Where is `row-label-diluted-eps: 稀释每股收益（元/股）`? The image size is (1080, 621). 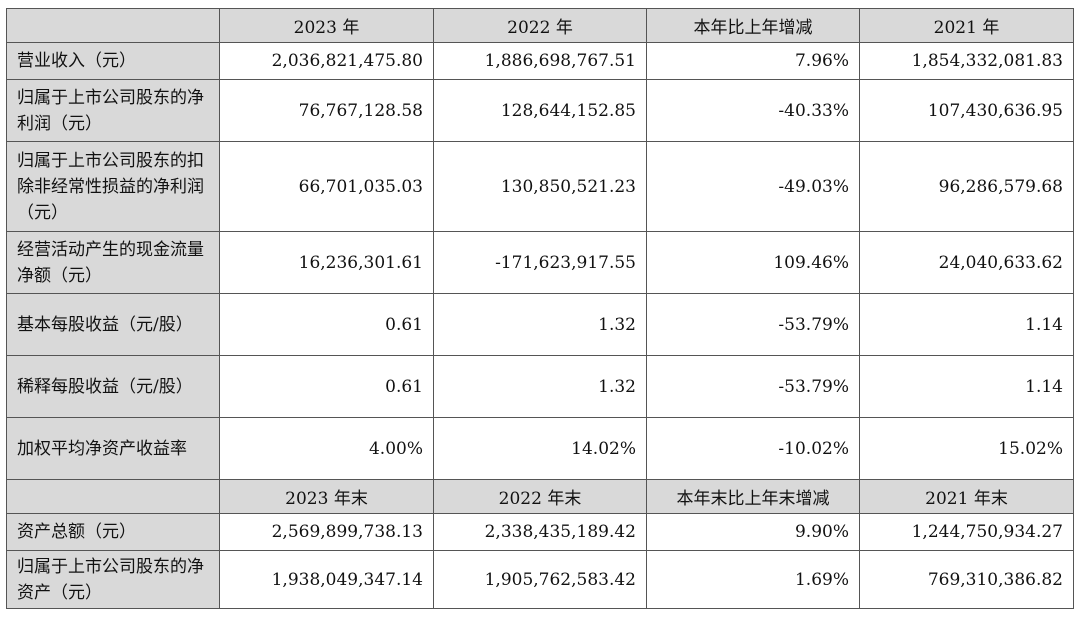 row-label-diluted-eps: 稀释每股收益（元/股） is located at coordinates (113, 386).